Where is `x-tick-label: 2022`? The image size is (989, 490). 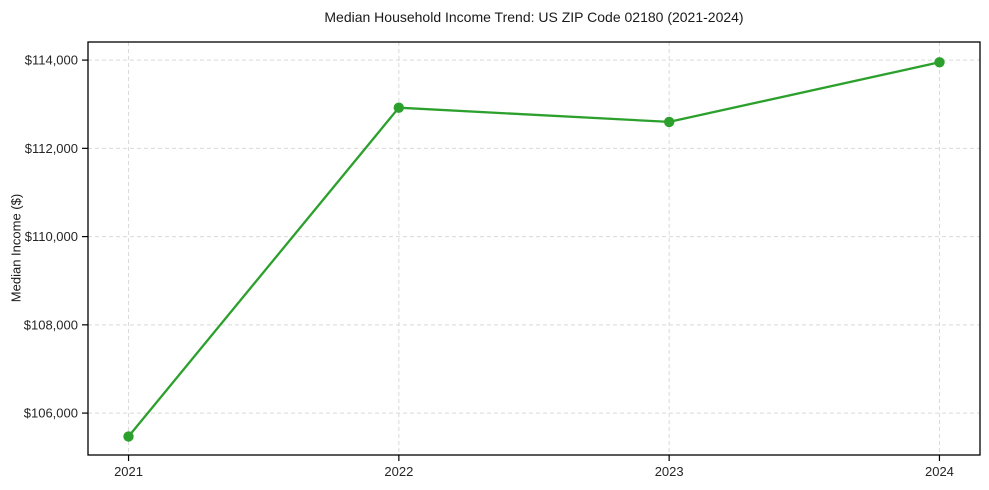
x-tick-label: 2022 is located at coordinates (398, 471).